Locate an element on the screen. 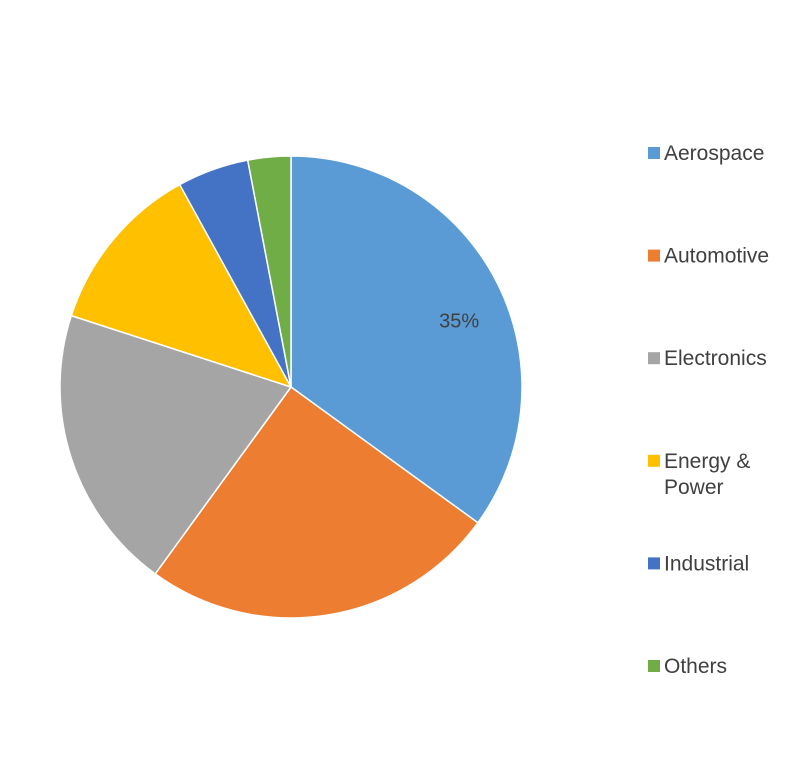 The width and height of the screenshot is (800, 772). legend-label-others: Others is located at coordinates (695, 666).